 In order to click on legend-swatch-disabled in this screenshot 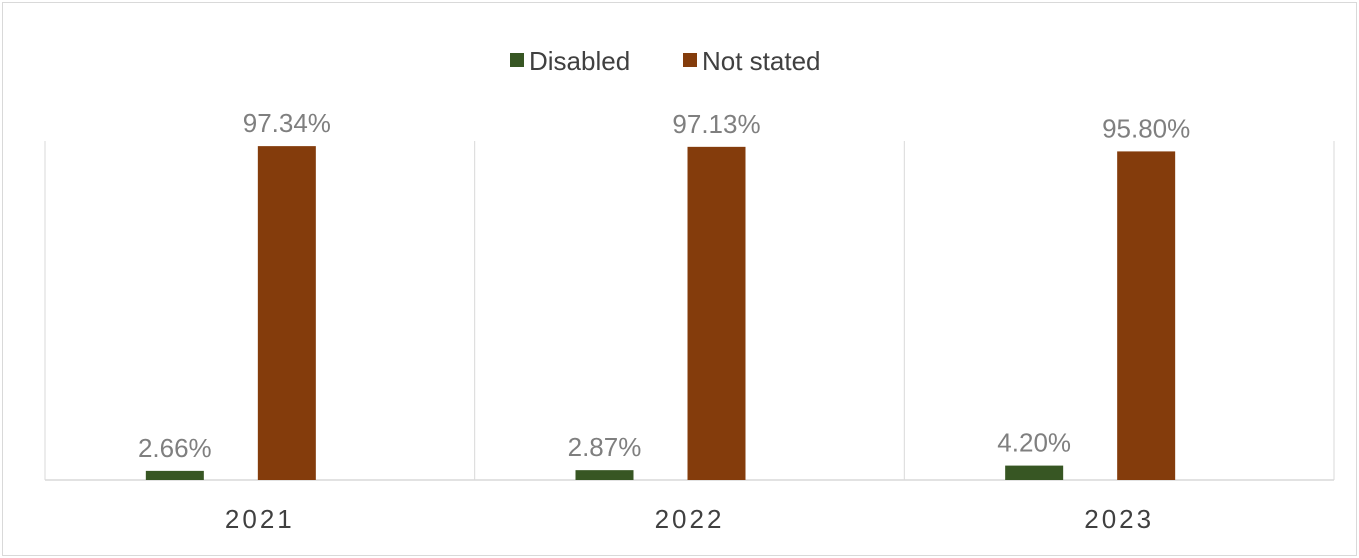, I will do `click(517, 60)`.